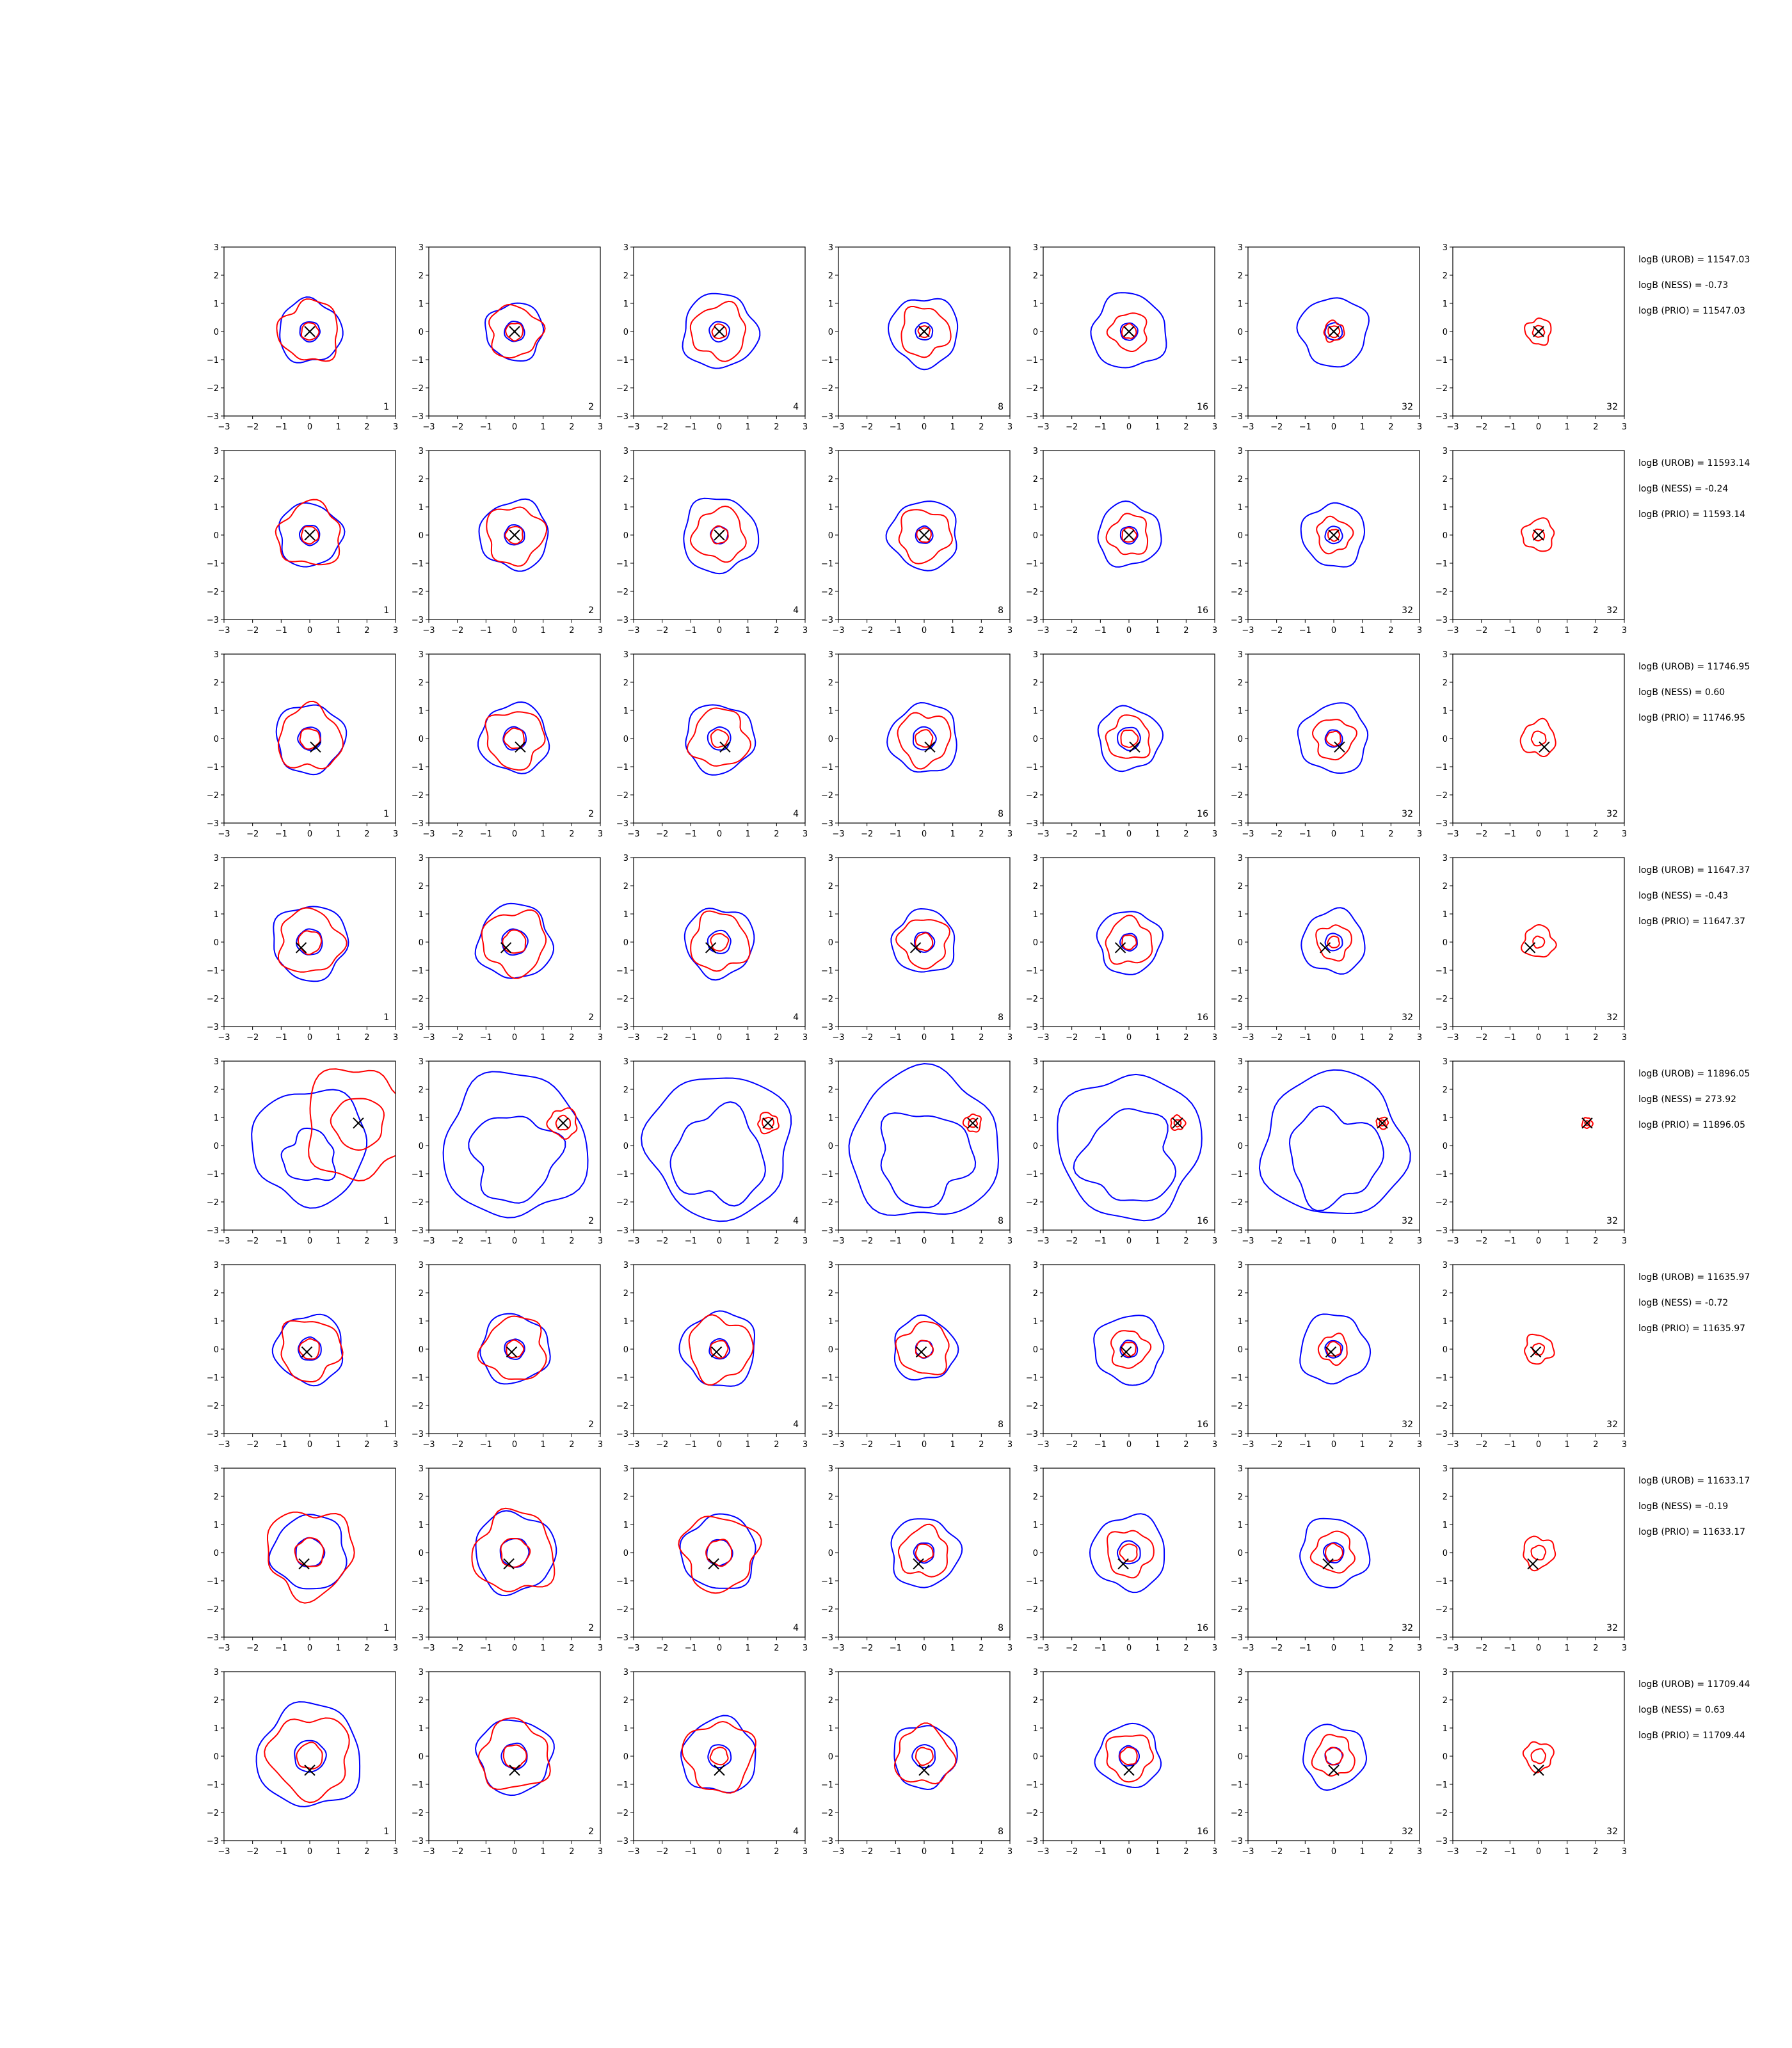  What do you see at coordinates (1694, 1684) in the screenshot?
I see `stat-label: logB (UROB) = 11709.44` at bounding box center [1694, 1684].